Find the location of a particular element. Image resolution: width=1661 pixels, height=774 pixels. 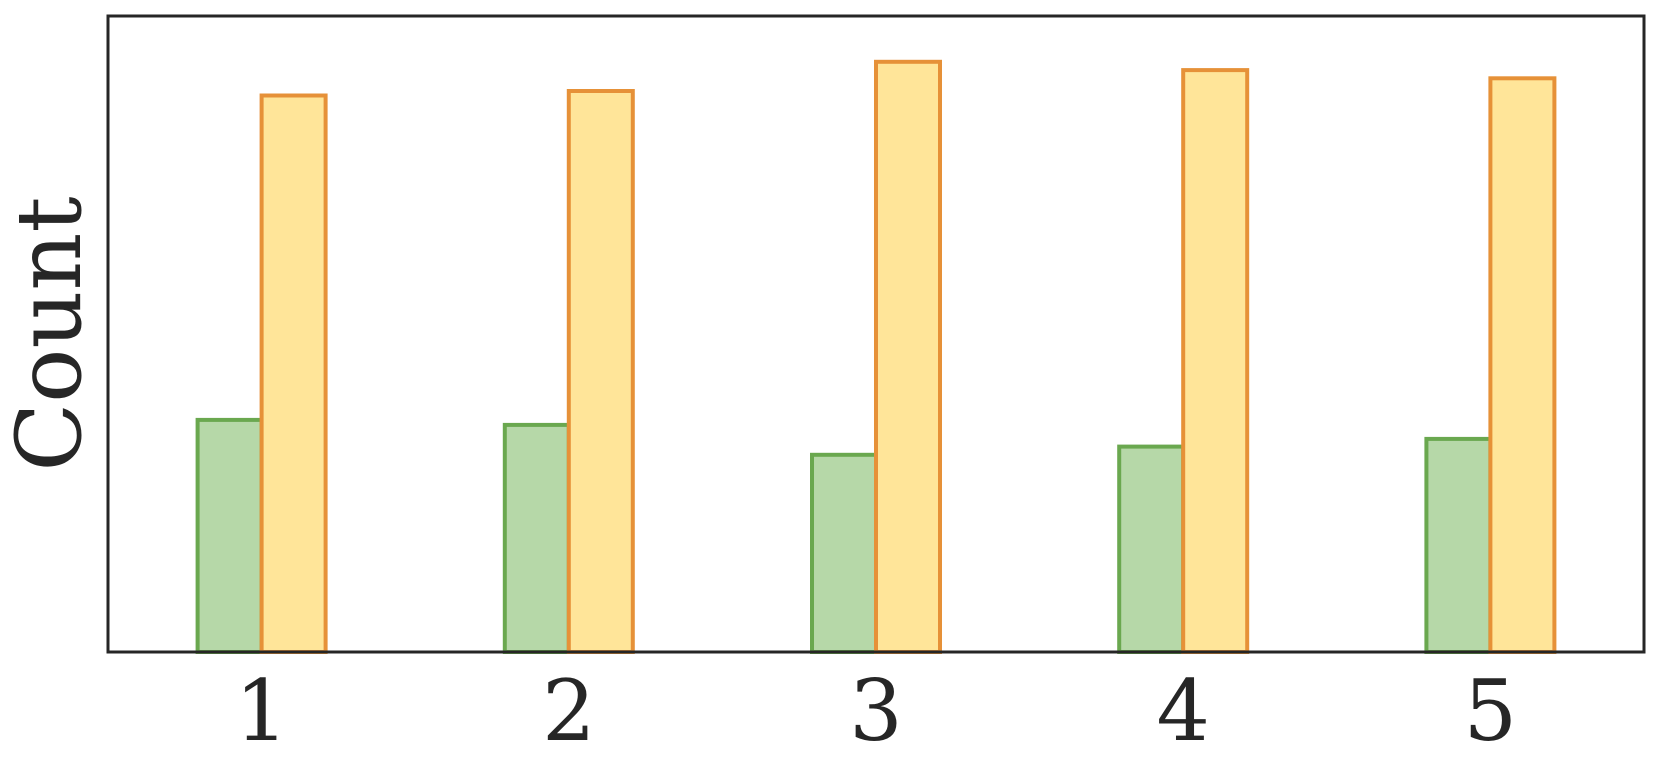

x-tick-label-5: 5 is located at coordinates (1490, 711).